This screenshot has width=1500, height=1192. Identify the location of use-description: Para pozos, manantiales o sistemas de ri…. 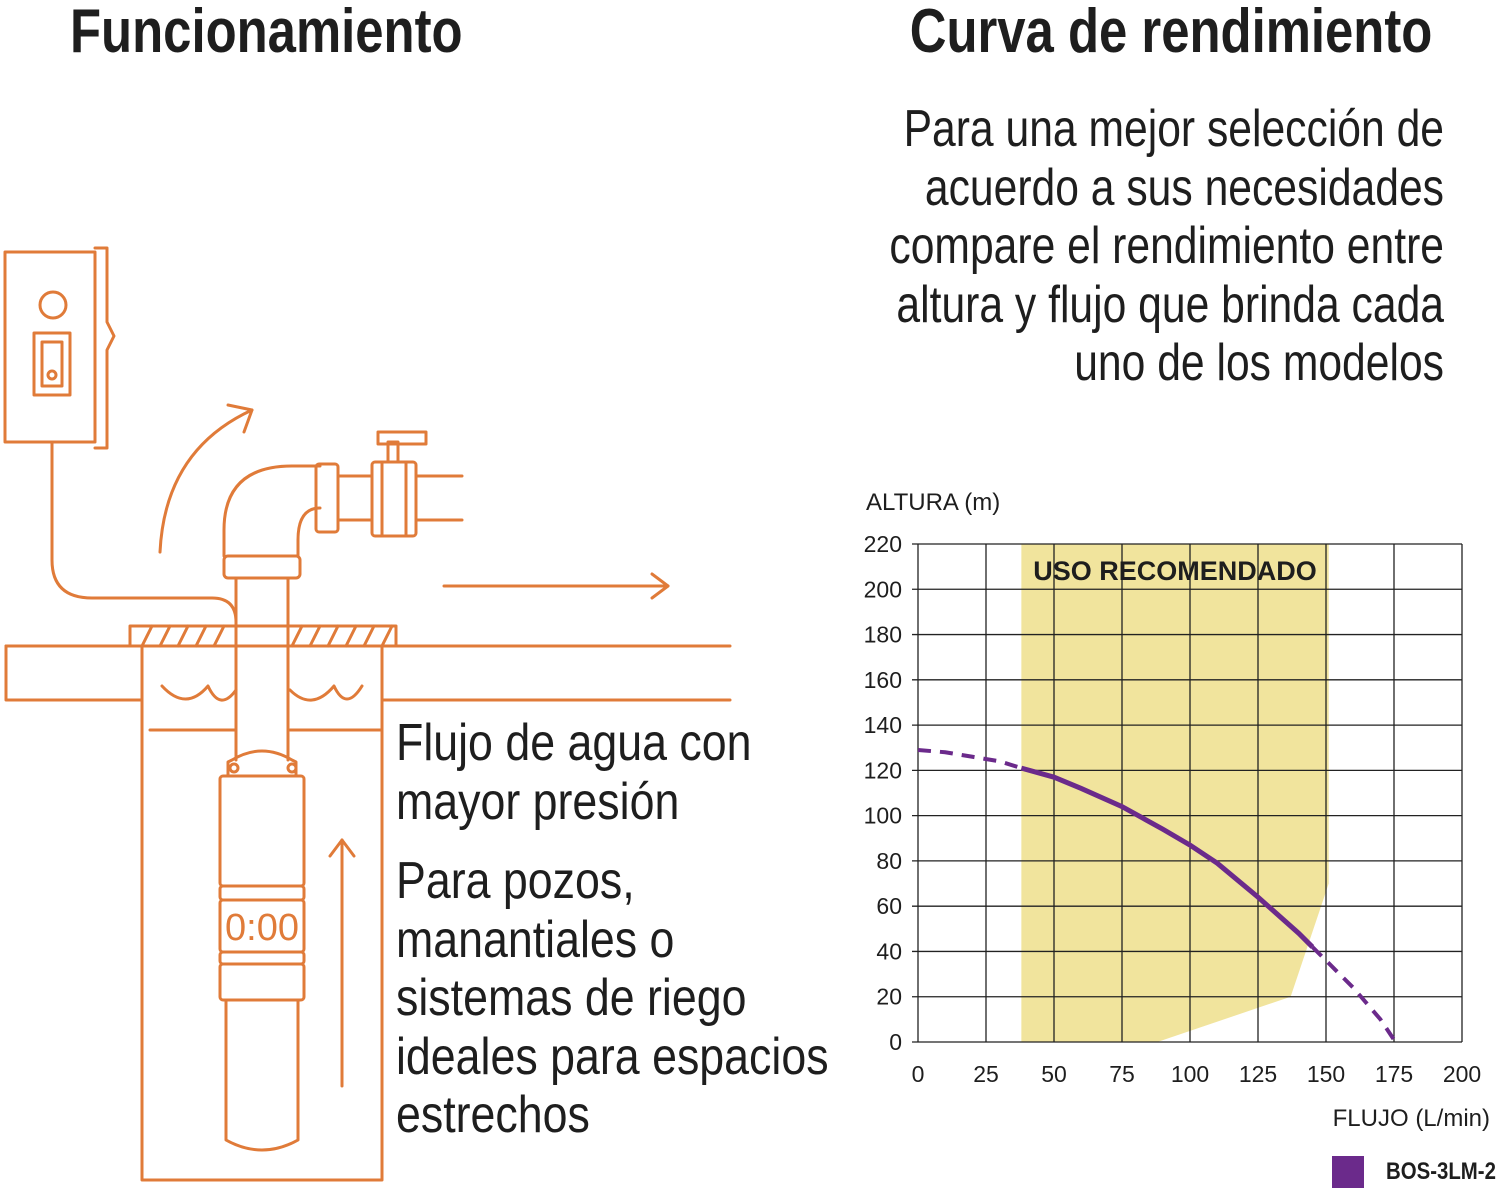
(612, 998).